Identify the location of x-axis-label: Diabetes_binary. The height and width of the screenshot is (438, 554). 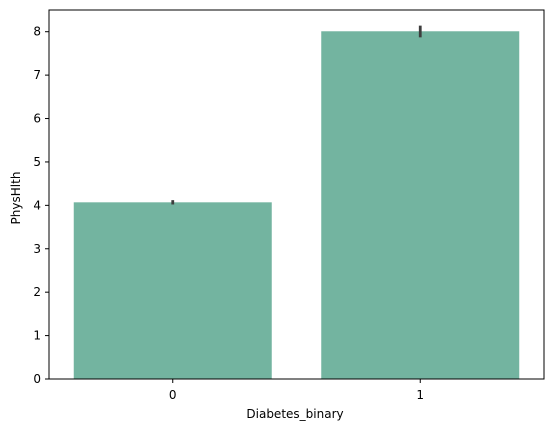
(294, 414).